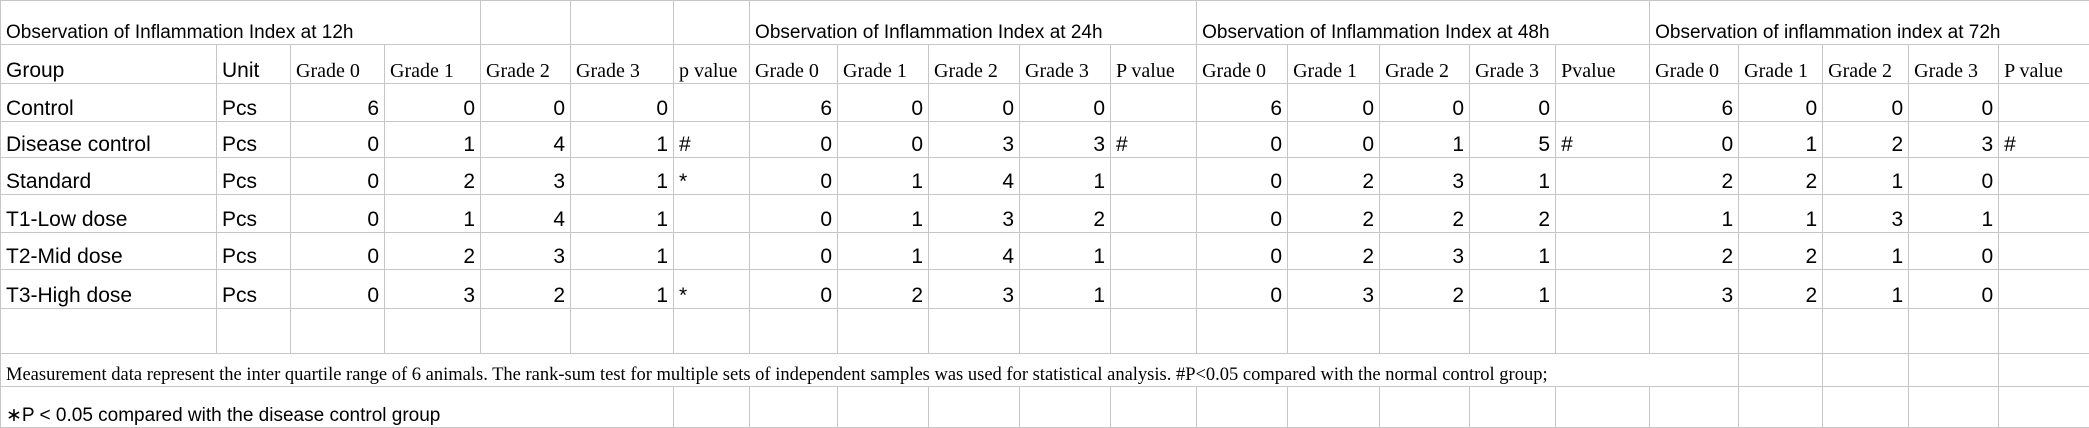 This screenshot has width=2089, height=428. Describe the element at coordinates (109, 103) in the screenshot. I see `group-name: Control` at that location.